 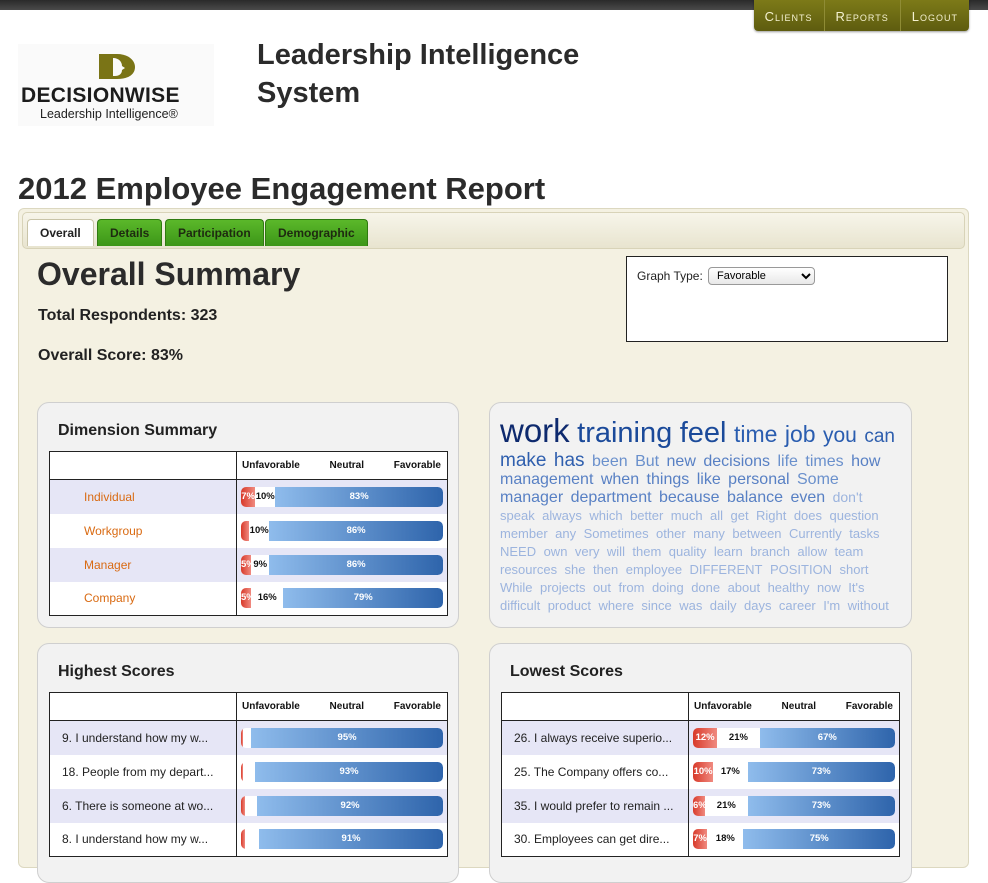 I want to click on cloud-word: can, so click(x=879, y=436).